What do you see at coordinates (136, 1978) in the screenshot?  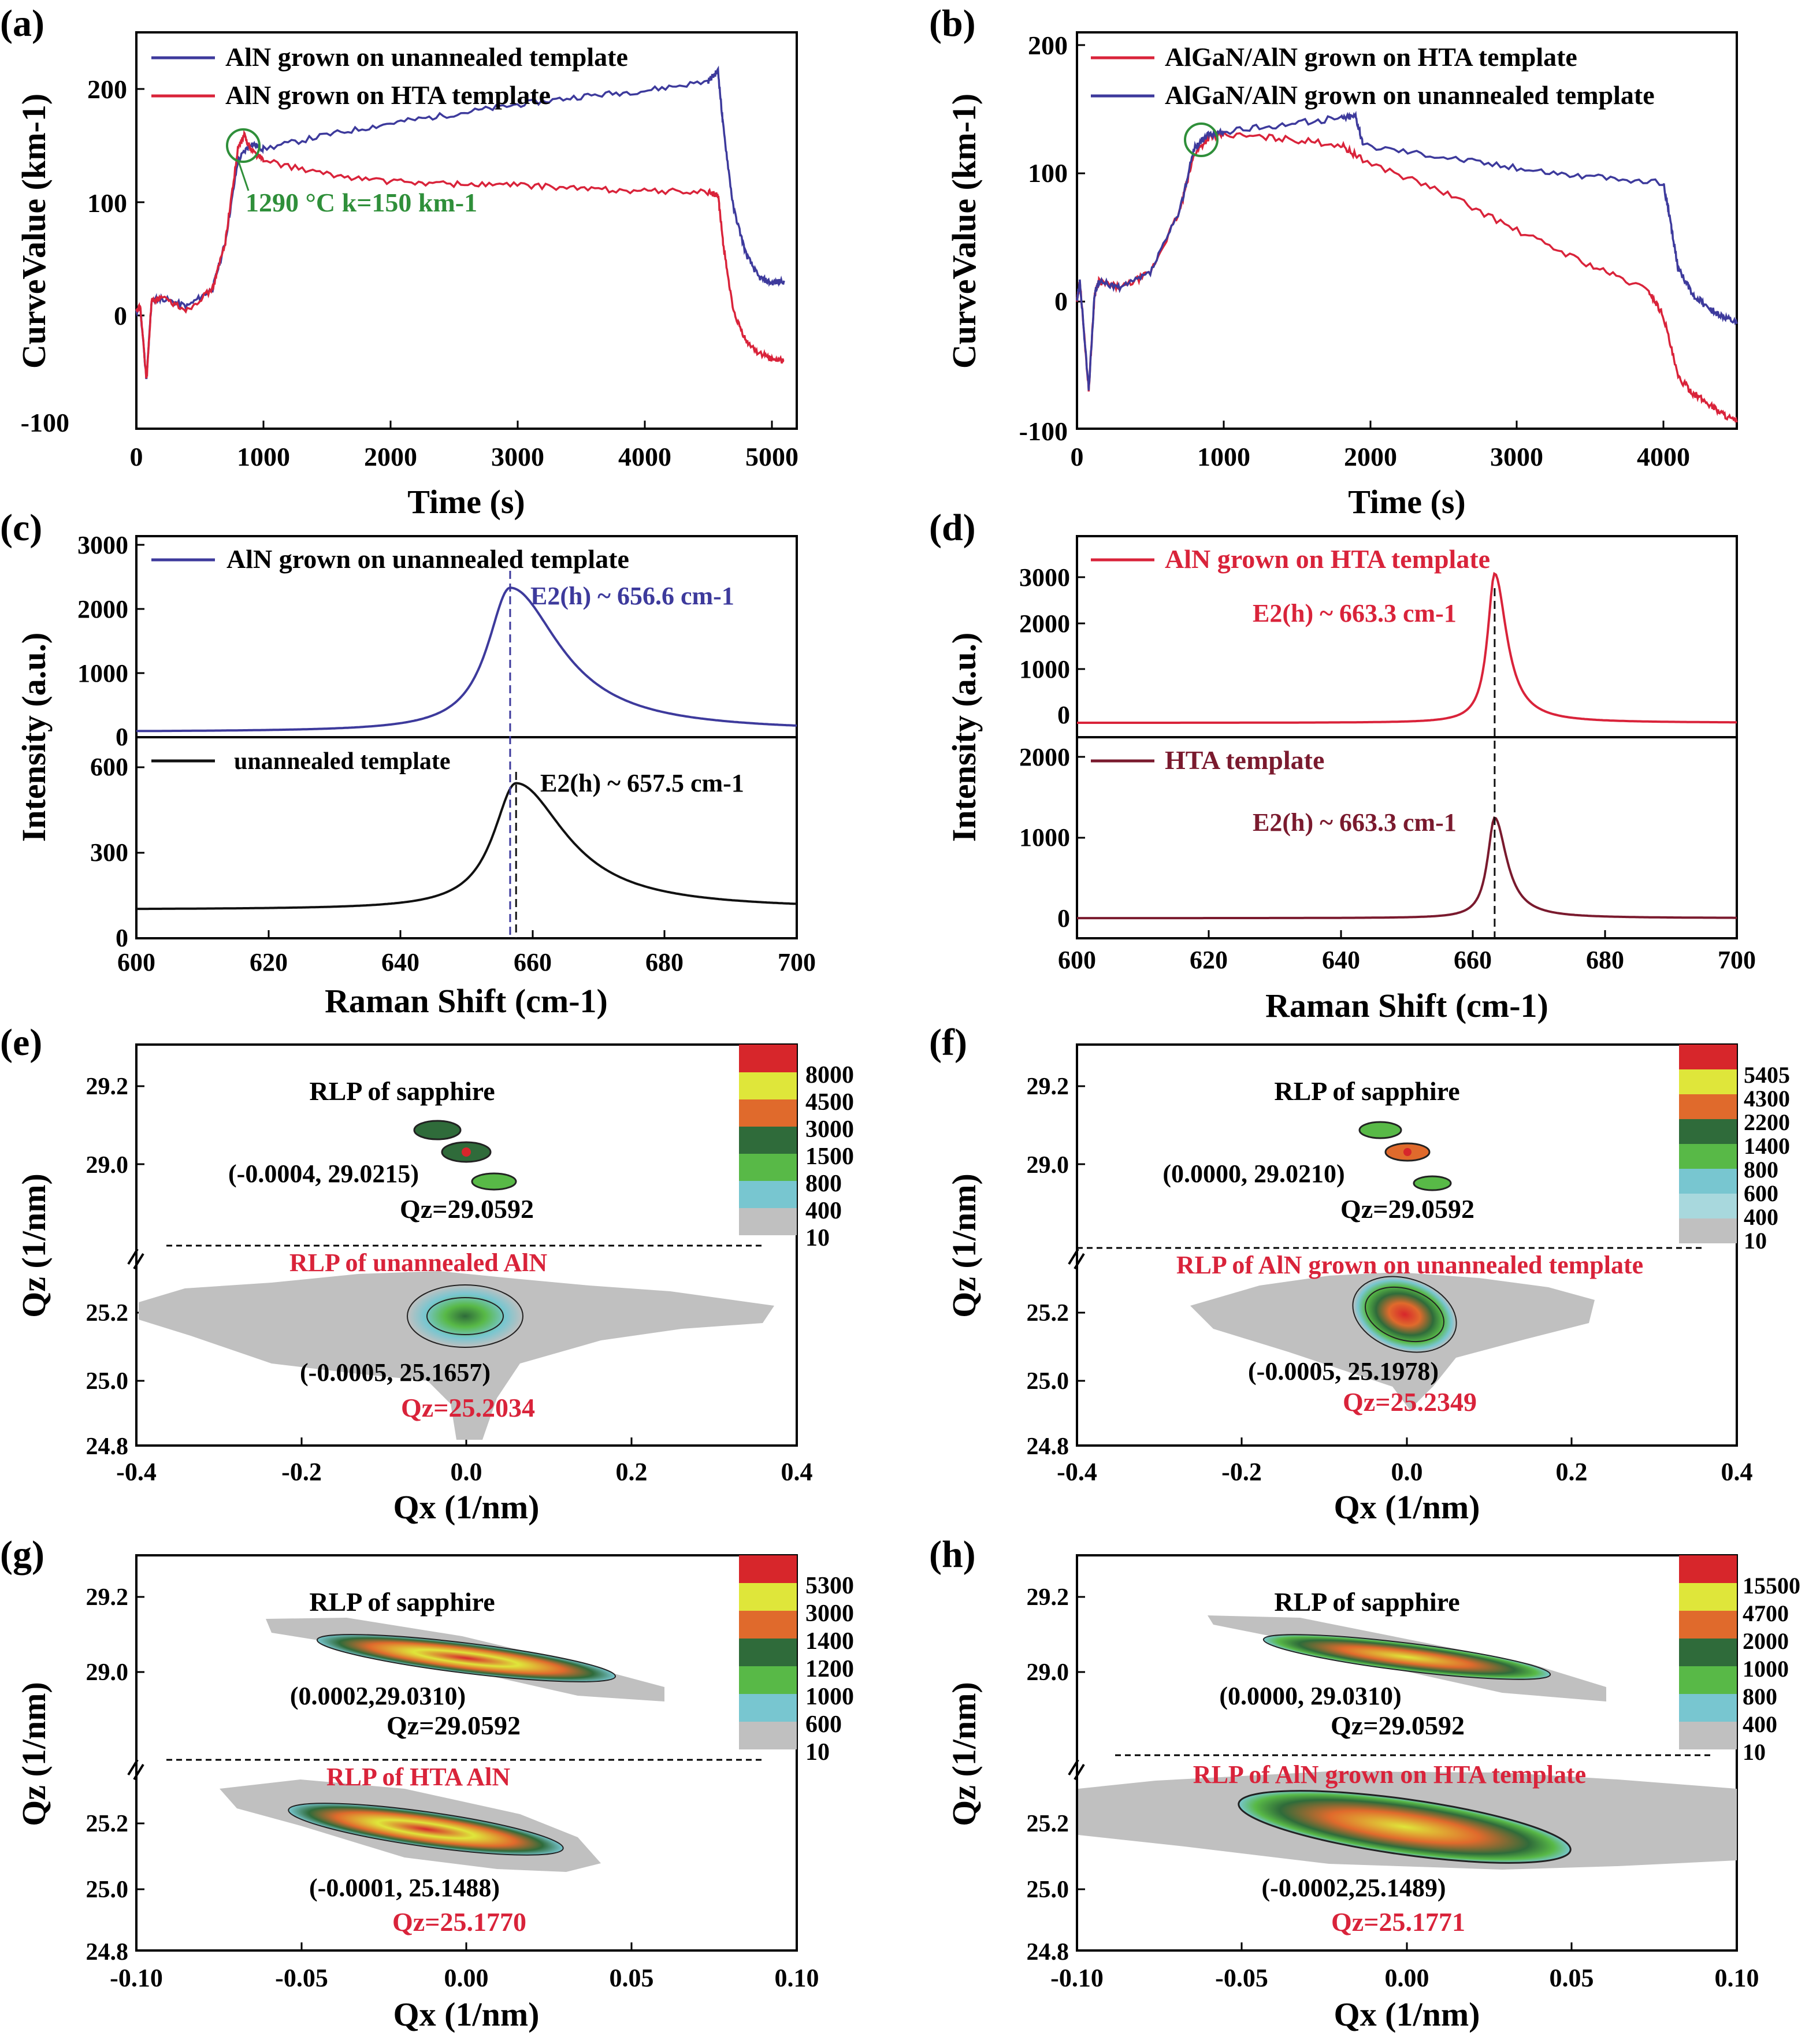 I see `x-tick-label: -0.10` at bounding box center [136, 1978].